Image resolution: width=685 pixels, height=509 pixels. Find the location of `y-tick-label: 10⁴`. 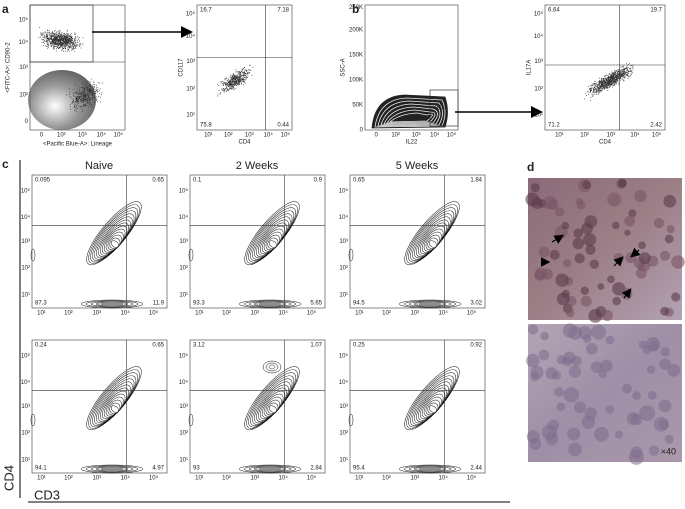

y-tick-label: 10⁴ is located at coordinates (344, 217).